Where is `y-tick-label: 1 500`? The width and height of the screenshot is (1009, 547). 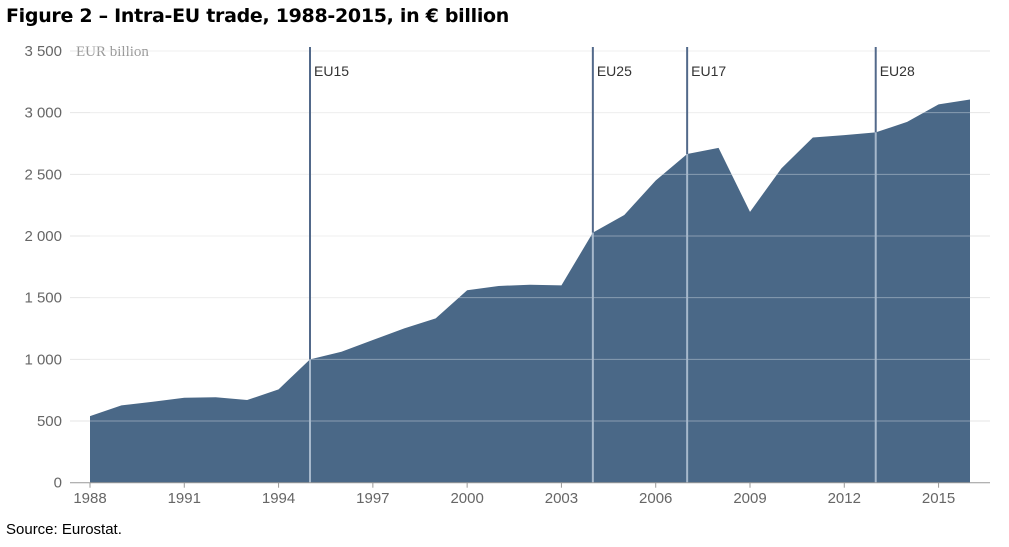
y-tick-label: 1 500 is located at coordinates (43, 298).